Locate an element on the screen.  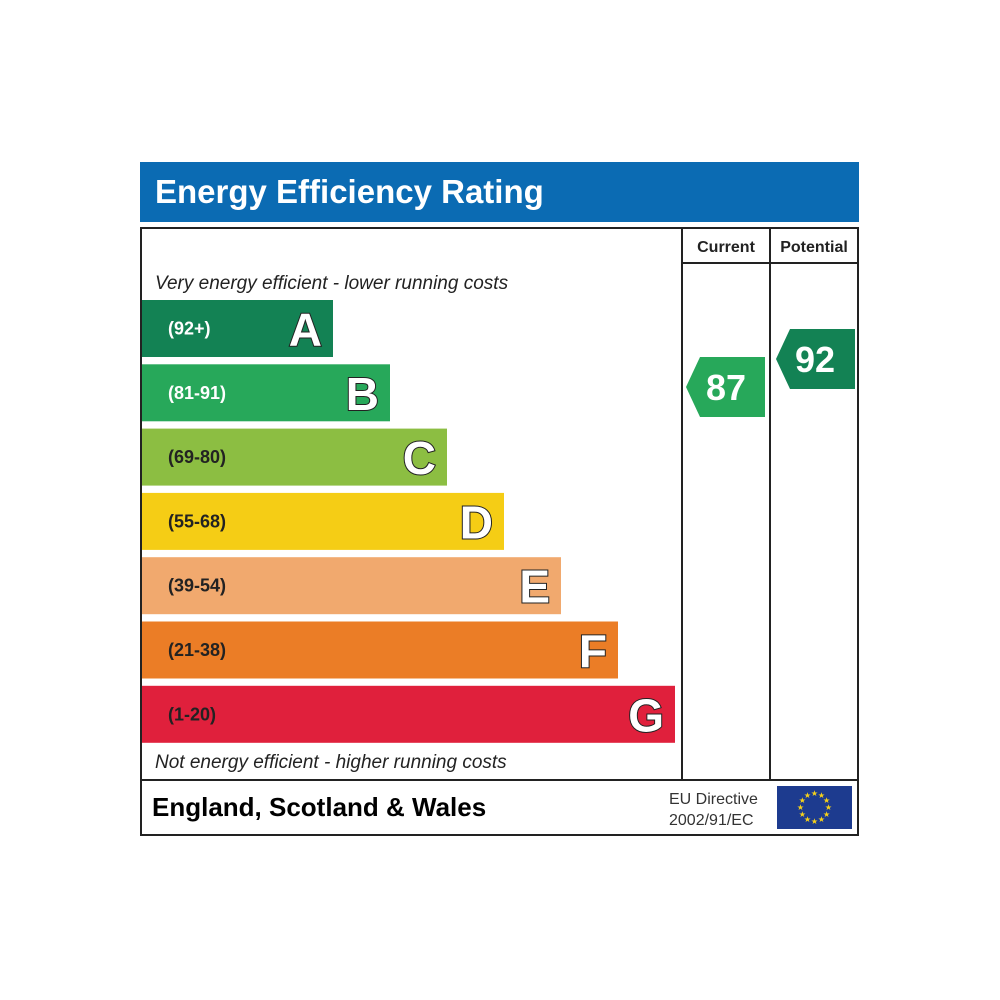
potential-arrow is located at coordinates (815, 359).